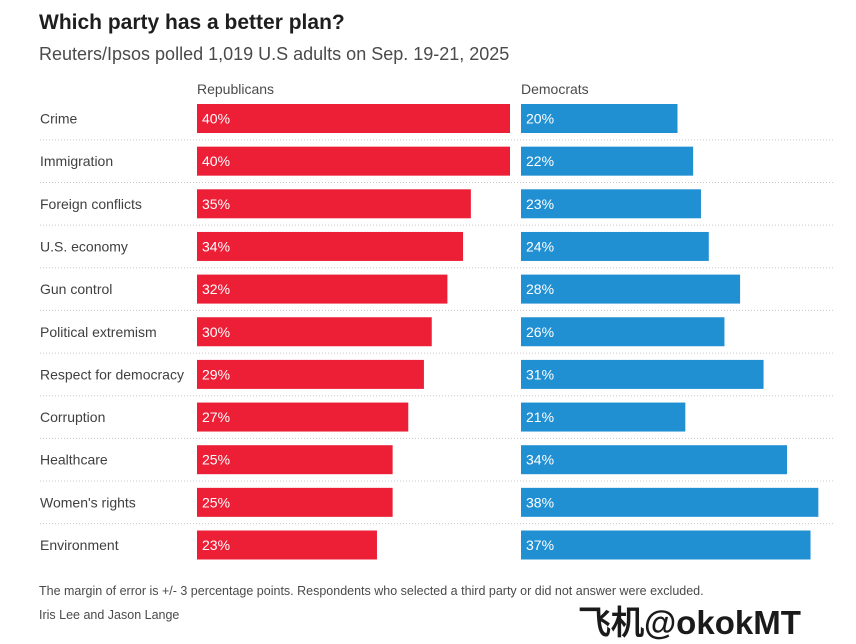 The width and height of the screenshot is (856, 644). What do you see at coordinates (216, 289) in the screenshot?
I see `bar-value-label: 32%` at bounding box center [216, 289].